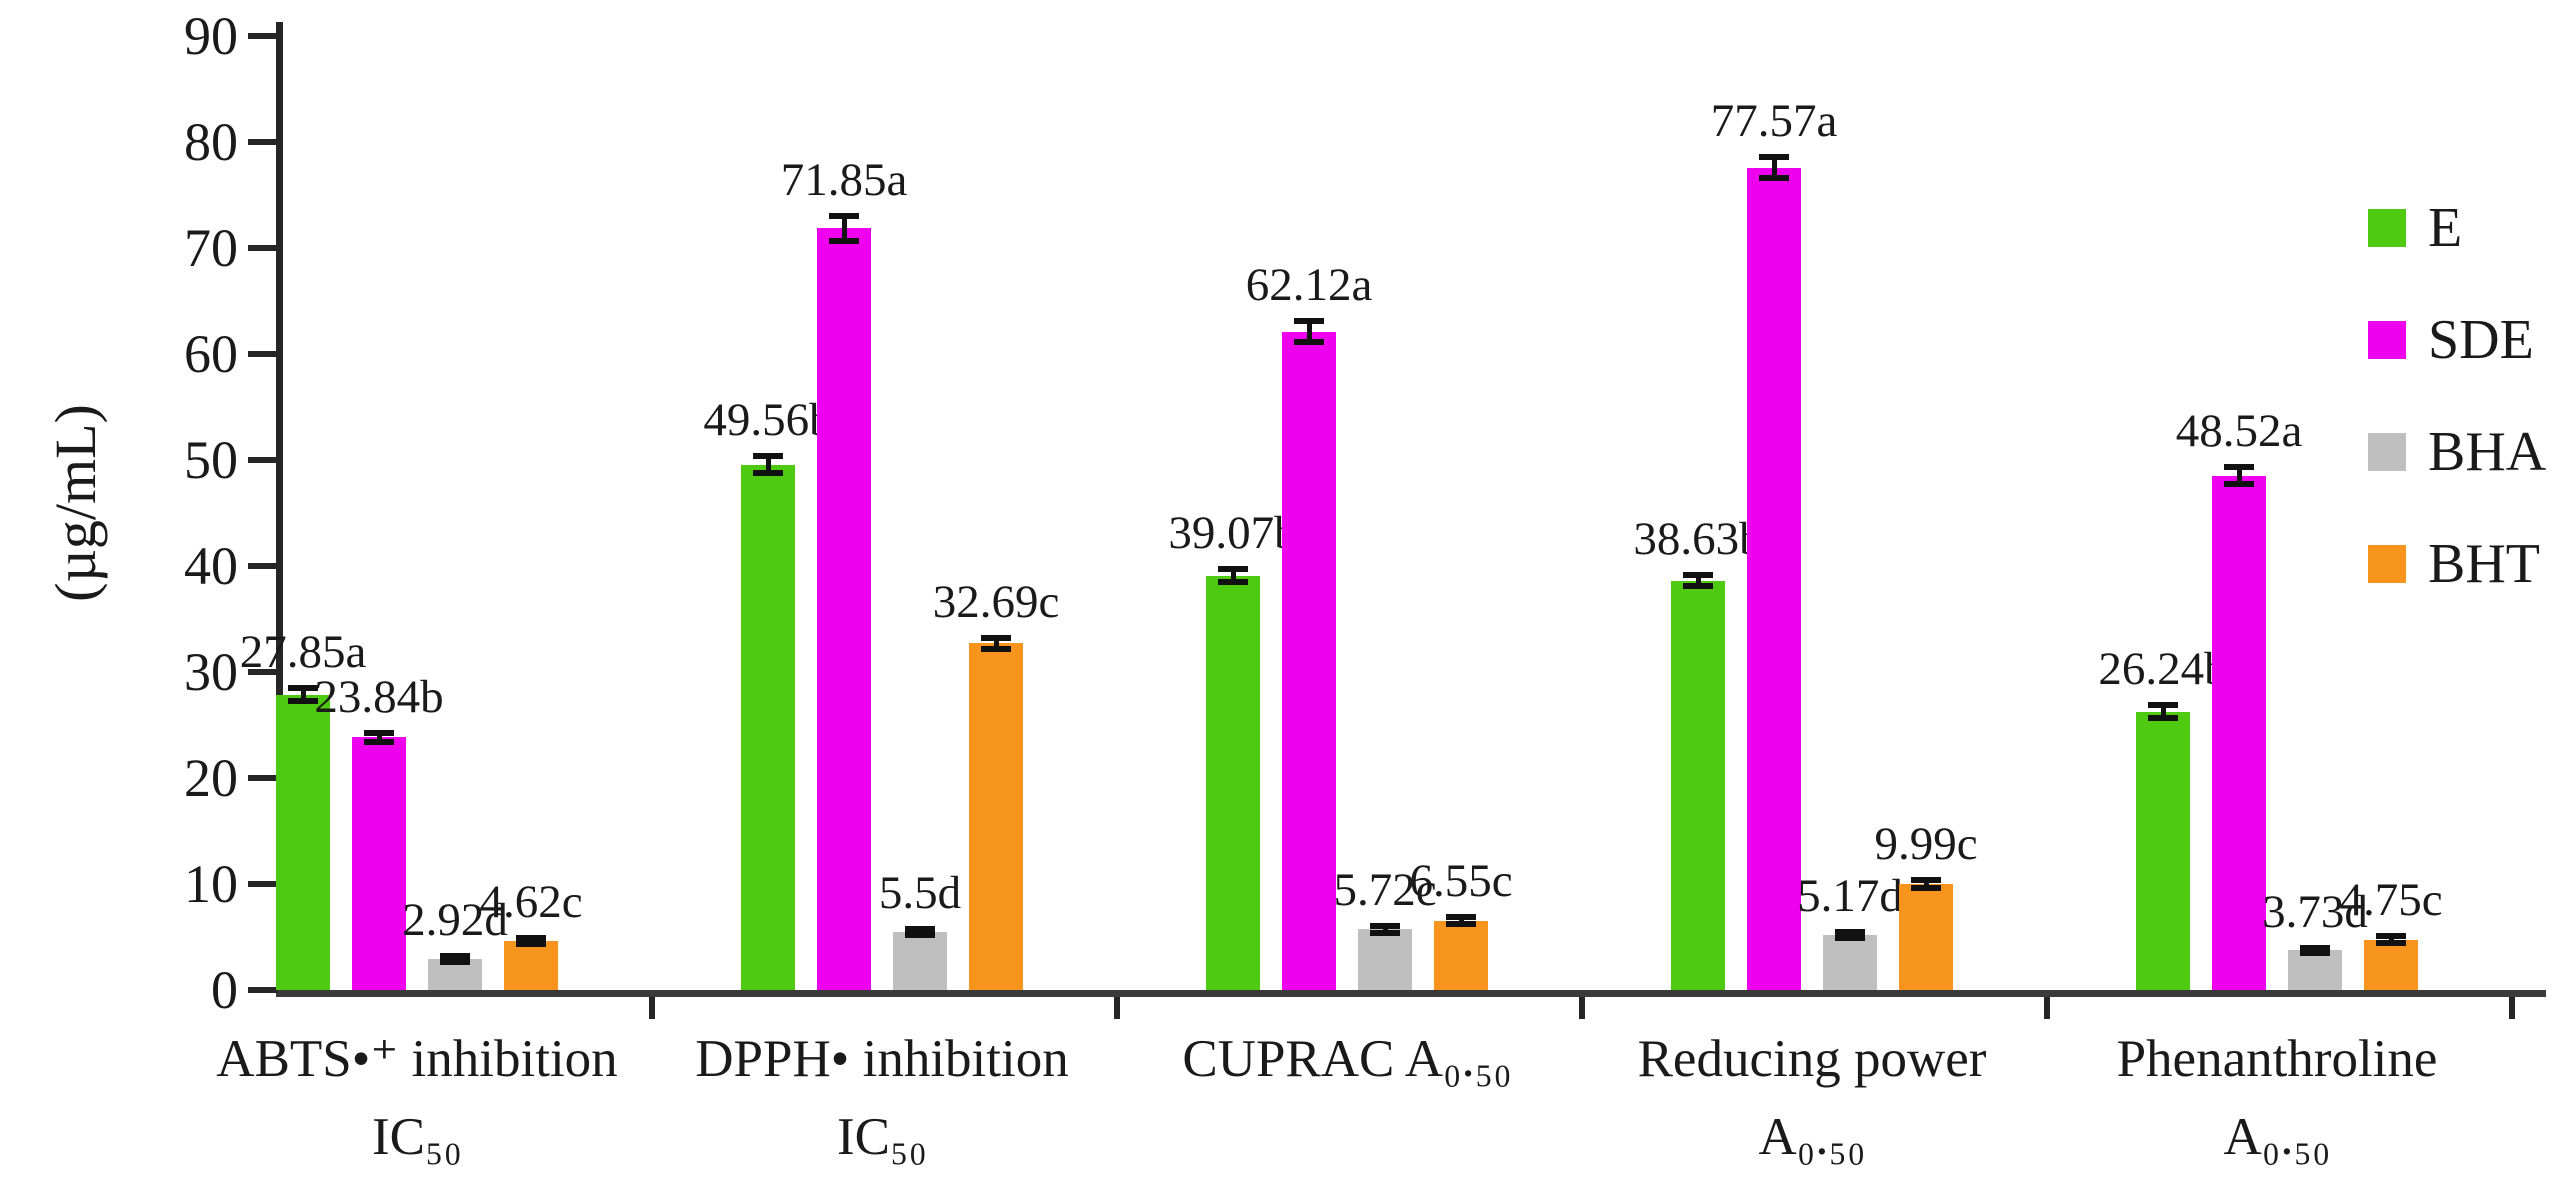  What do you see at coordinates (379, 697) in the screenshot?
I see `bar-value-label: 23.84b` at bounding box center [379, 697].